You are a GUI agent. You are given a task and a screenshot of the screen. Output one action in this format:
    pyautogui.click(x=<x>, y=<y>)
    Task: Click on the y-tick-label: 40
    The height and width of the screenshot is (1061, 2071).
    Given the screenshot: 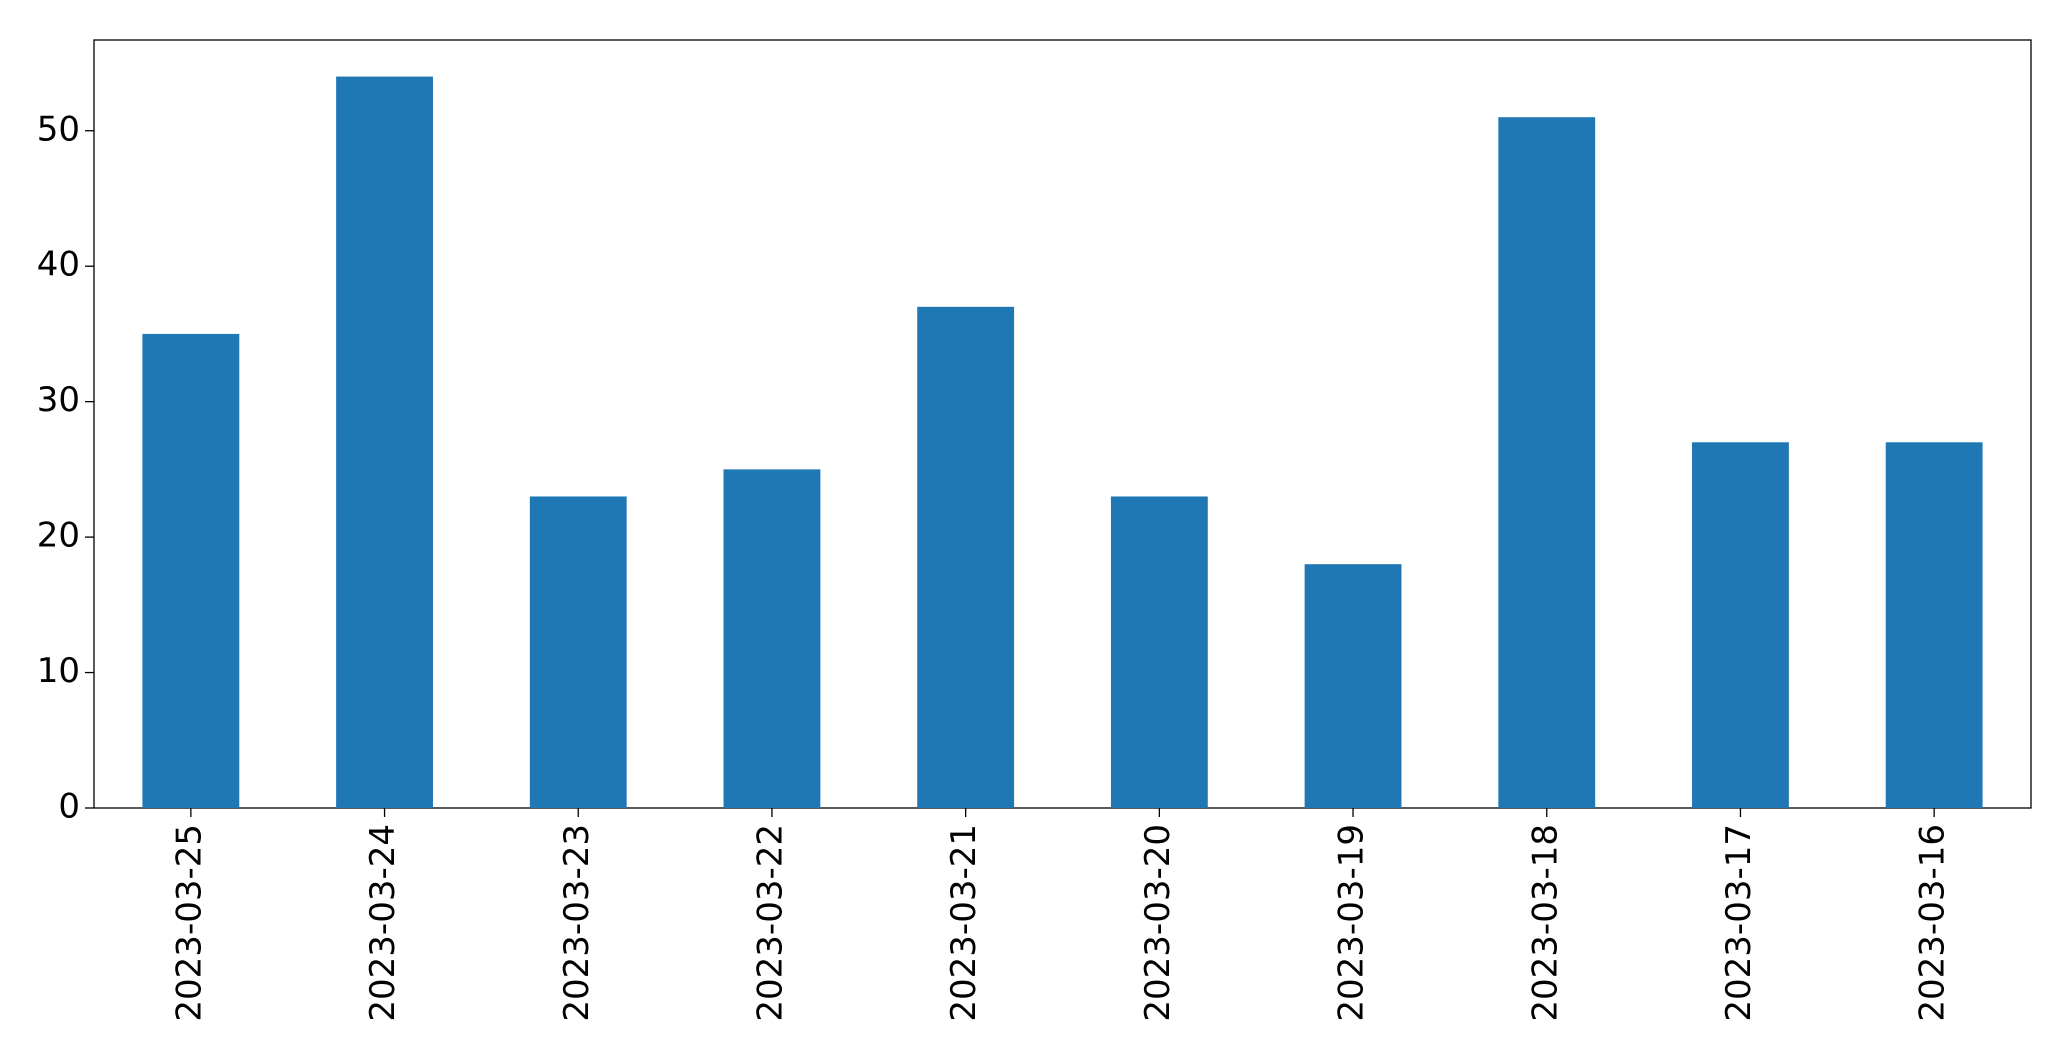 What is the action you would take?
    pyautogui.click(x=58, y=265)
    